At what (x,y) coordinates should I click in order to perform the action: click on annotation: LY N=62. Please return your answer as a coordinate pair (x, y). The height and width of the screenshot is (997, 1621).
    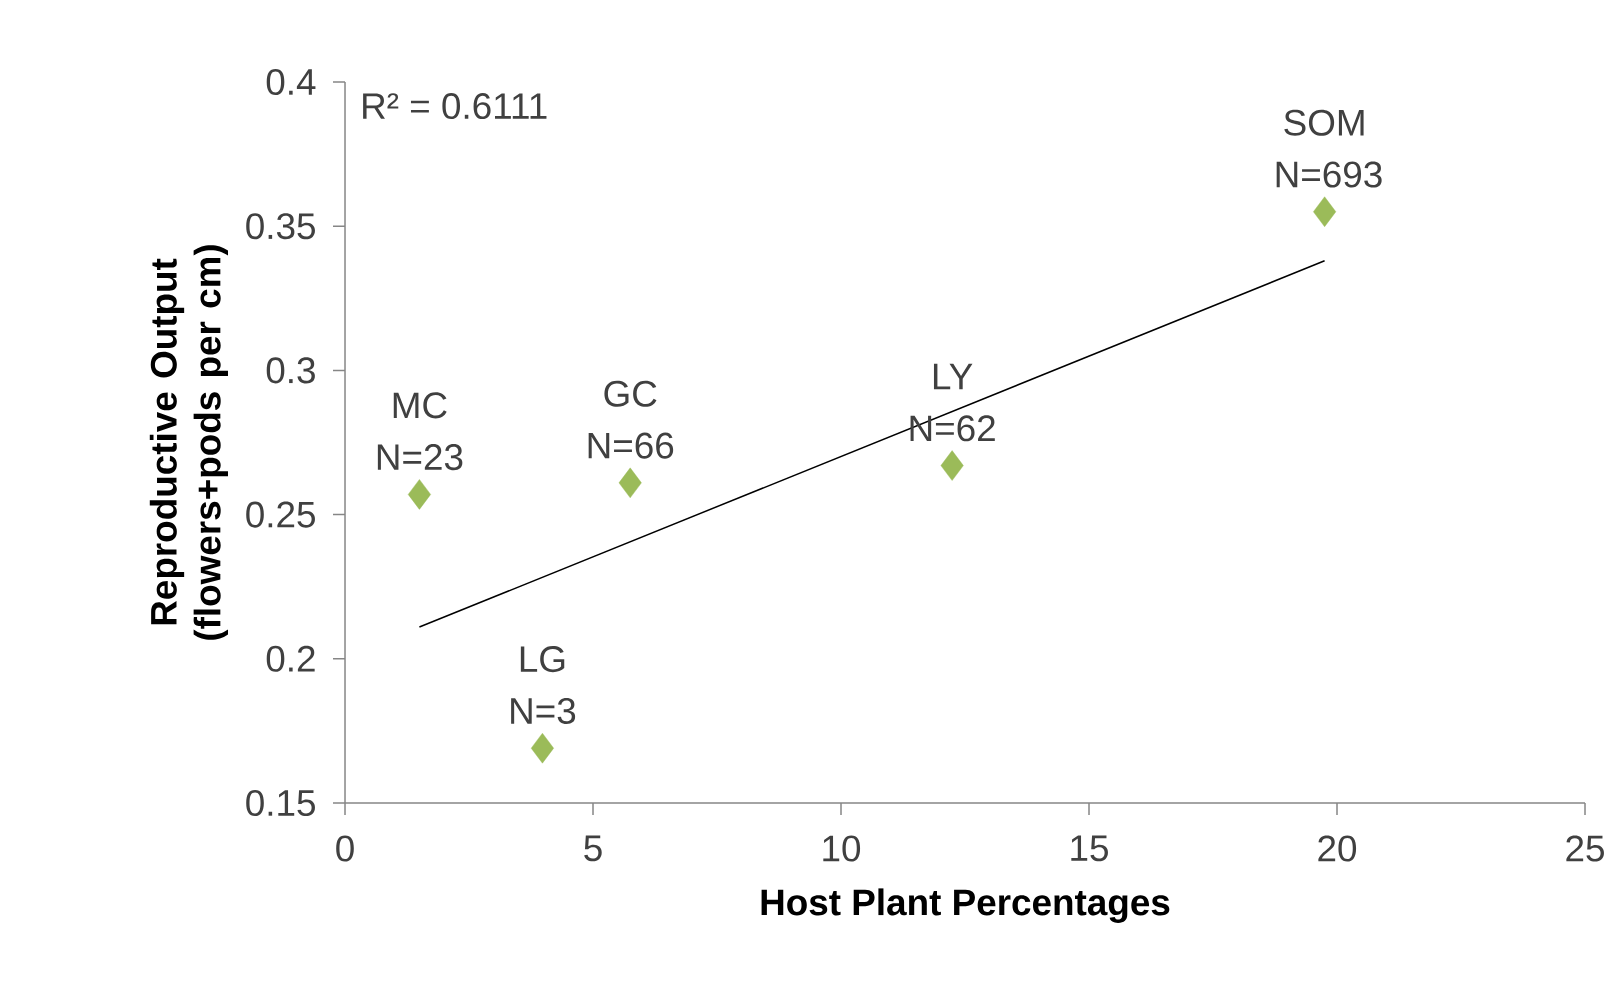
    Looking at the image, I should click on (952, 402).